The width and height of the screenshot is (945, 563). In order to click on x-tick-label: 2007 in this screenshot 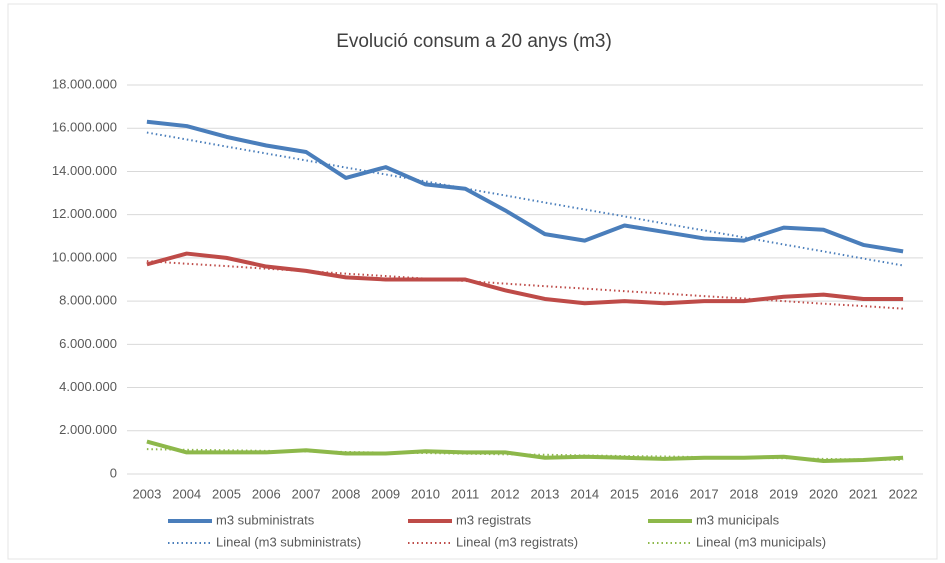, I will do `click(306, 493)`.